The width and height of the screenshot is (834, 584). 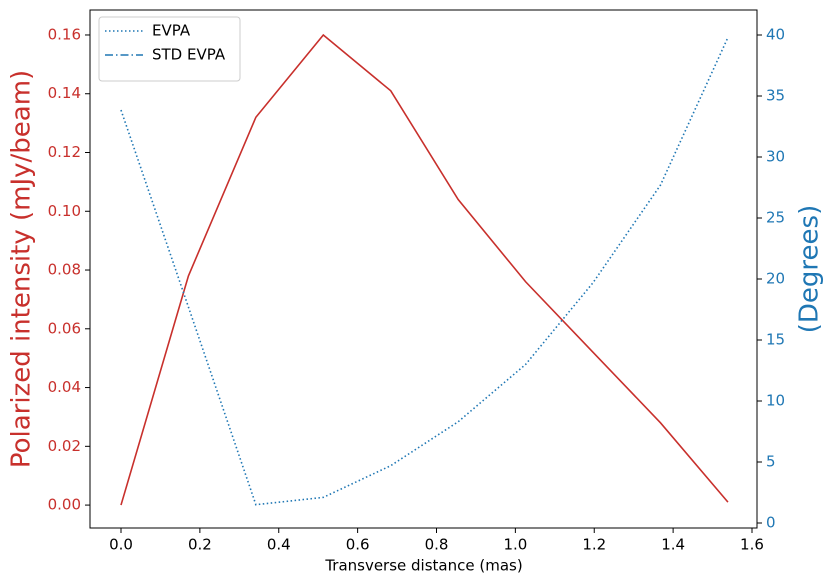 What do you see at coordinates (189, 55) in the screenshot?
I see `legend-label: STD EVPA` at bounding box center [189, 55].